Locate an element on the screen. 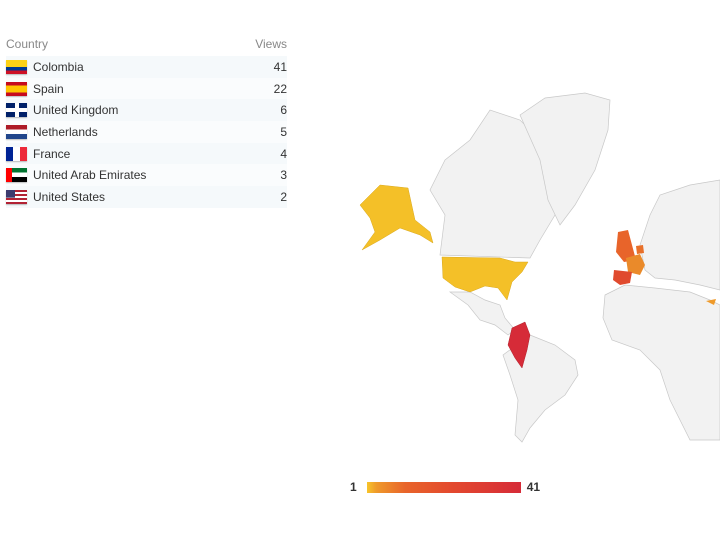 The image size is (720, 540). views-count: 4 is located at coordinates (283, 153).